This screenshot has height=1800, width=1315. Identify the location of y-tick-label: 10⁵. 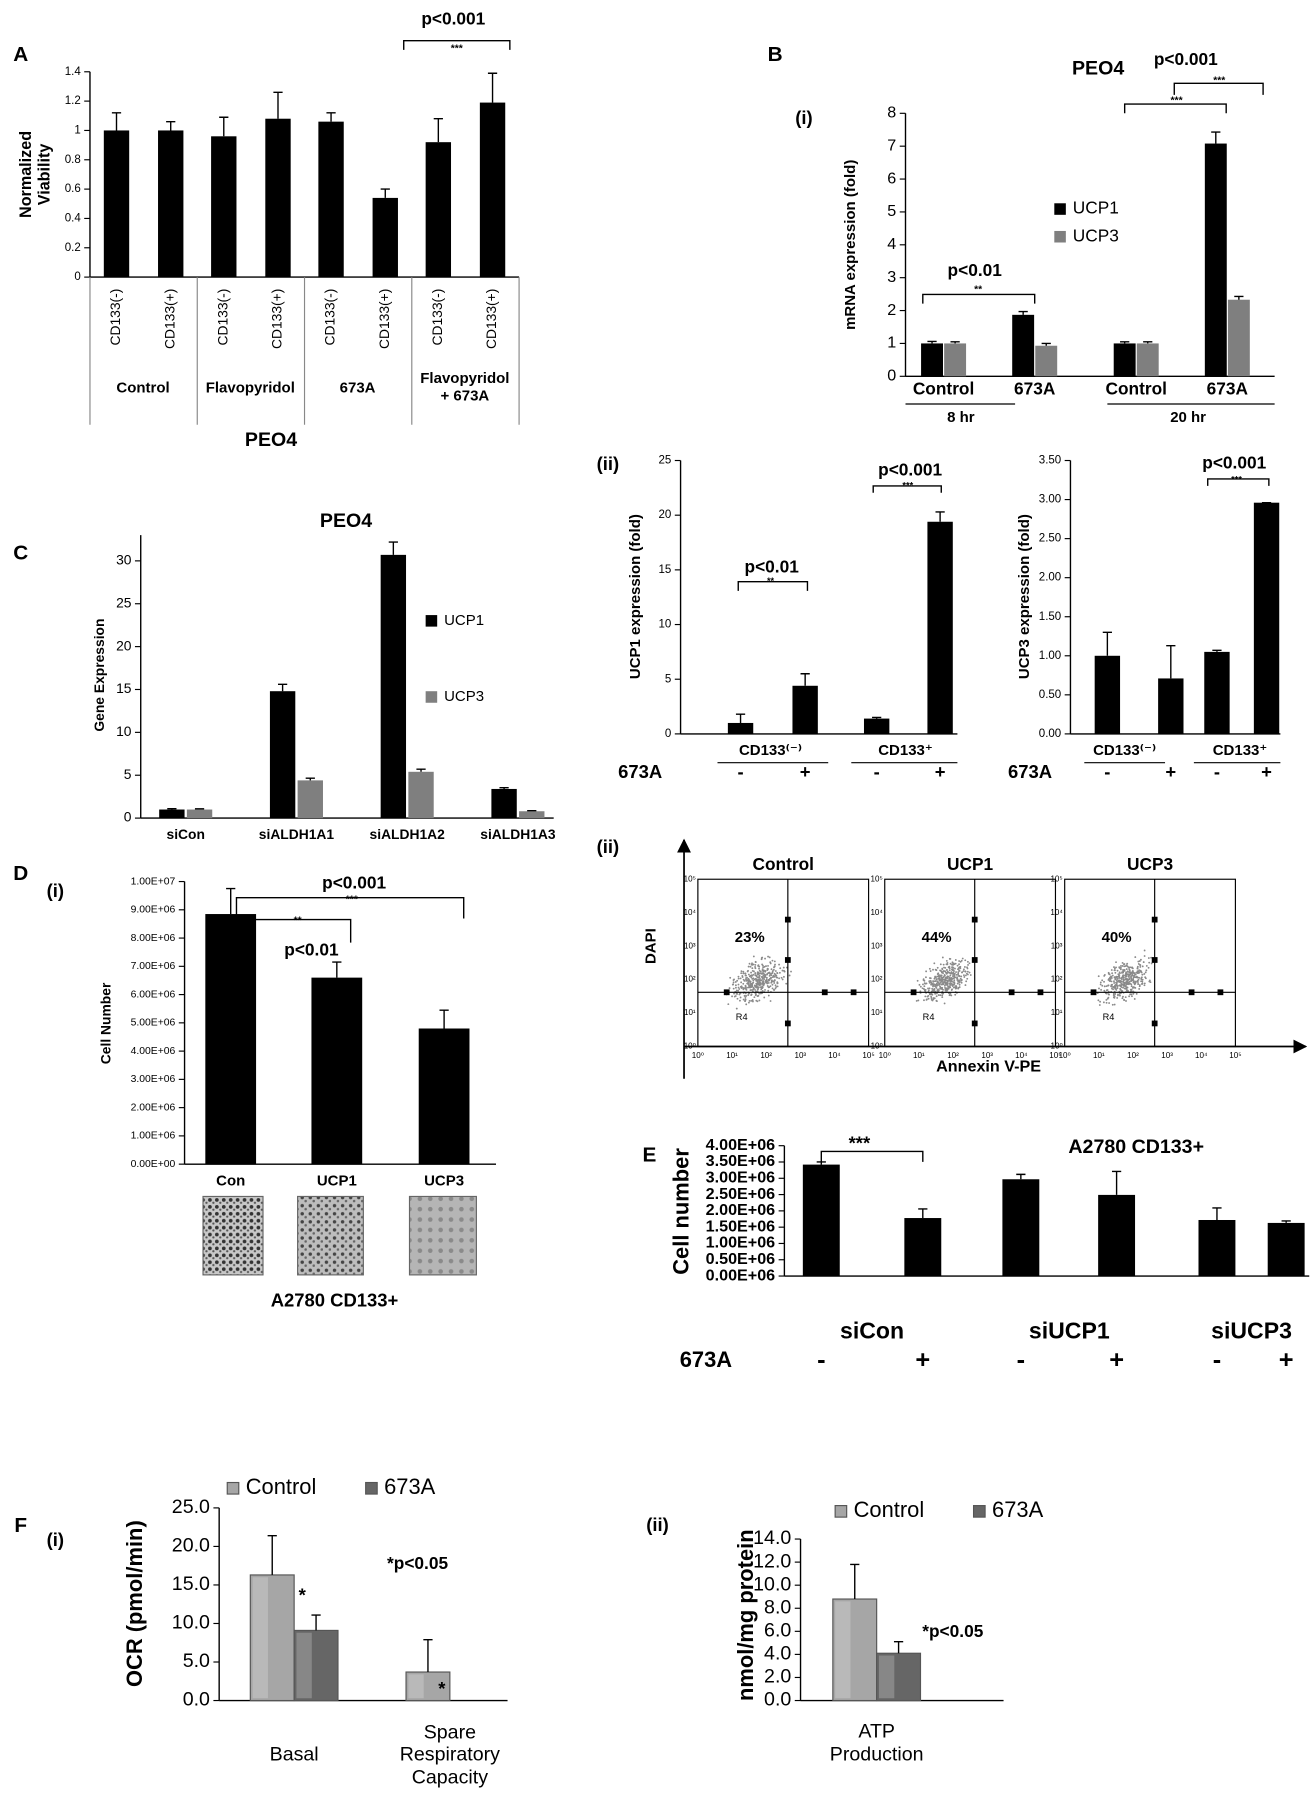
(690, 878).